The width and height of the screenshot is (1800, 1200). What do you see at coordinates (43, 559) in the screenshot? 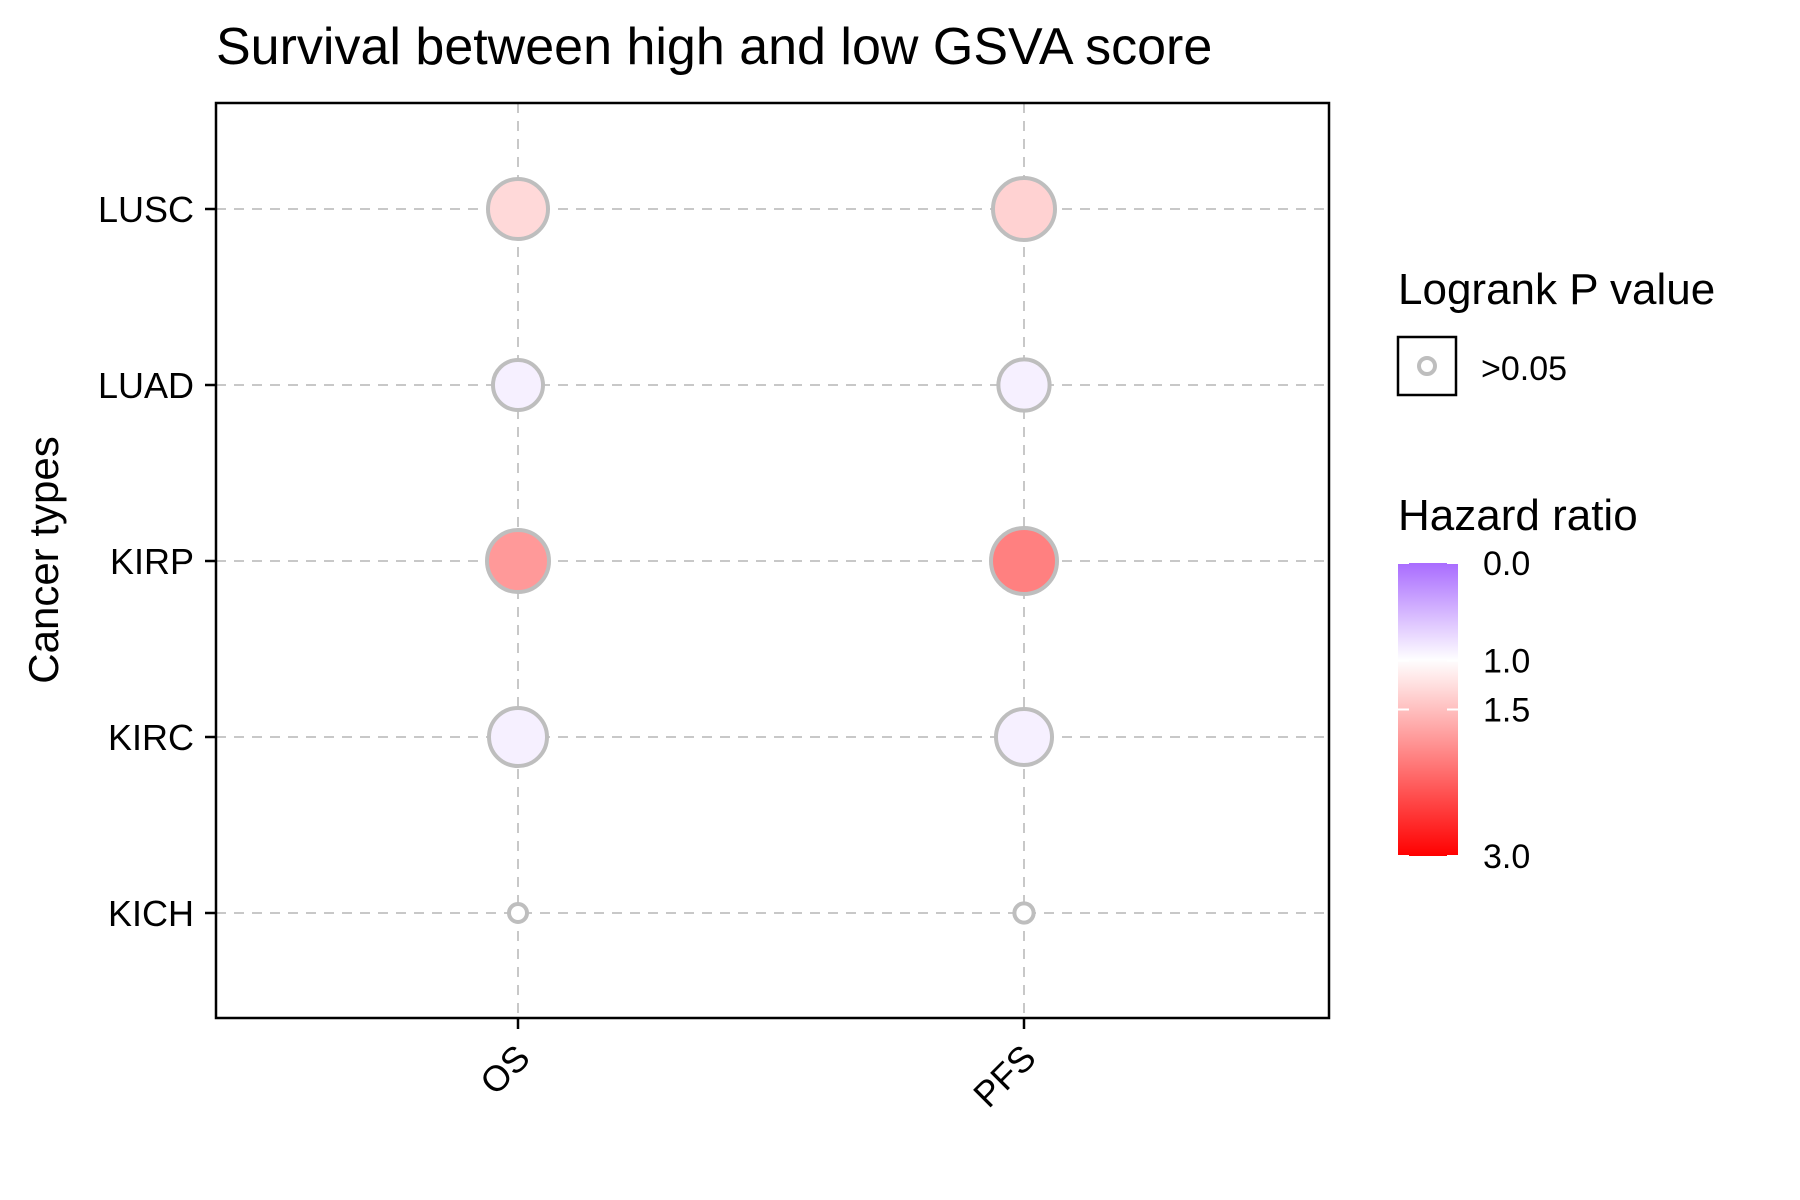
I see `y-axis-title: Cancer types` at bounding box center [43, 559].